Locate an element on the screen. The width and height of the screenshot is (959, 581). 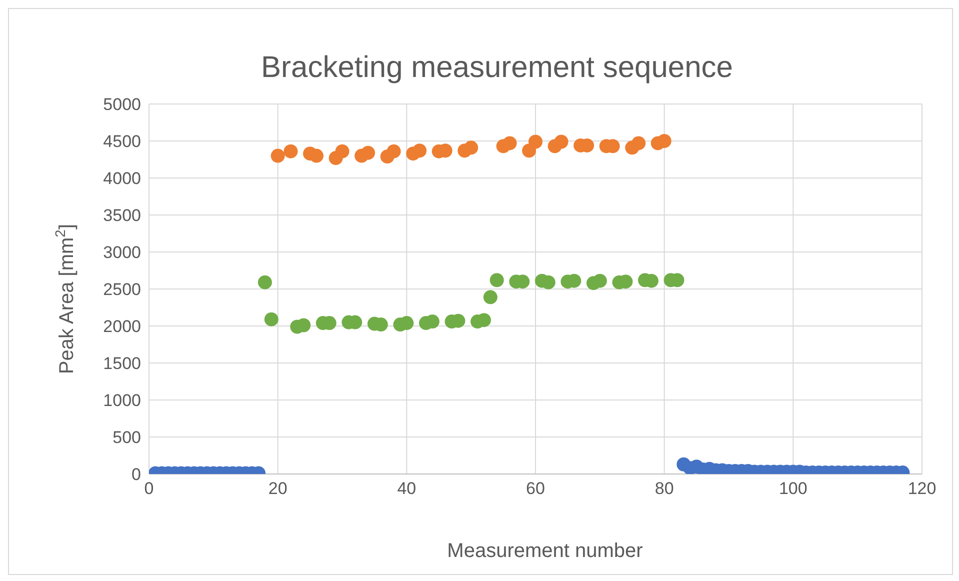
y-tick-label: 1000 is located at coordinates (122, 400).